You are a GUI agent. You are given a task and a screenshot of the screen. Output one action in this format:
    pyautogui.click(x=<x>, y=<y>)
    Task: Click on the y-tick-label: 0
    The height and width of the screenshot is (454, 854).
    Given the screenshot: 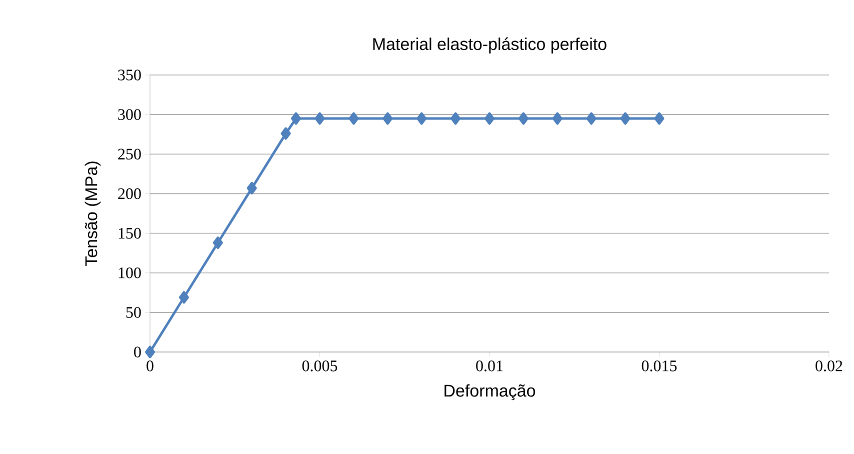 What is the action you would take?
    pyautogui.click(x=137, y=352)
    